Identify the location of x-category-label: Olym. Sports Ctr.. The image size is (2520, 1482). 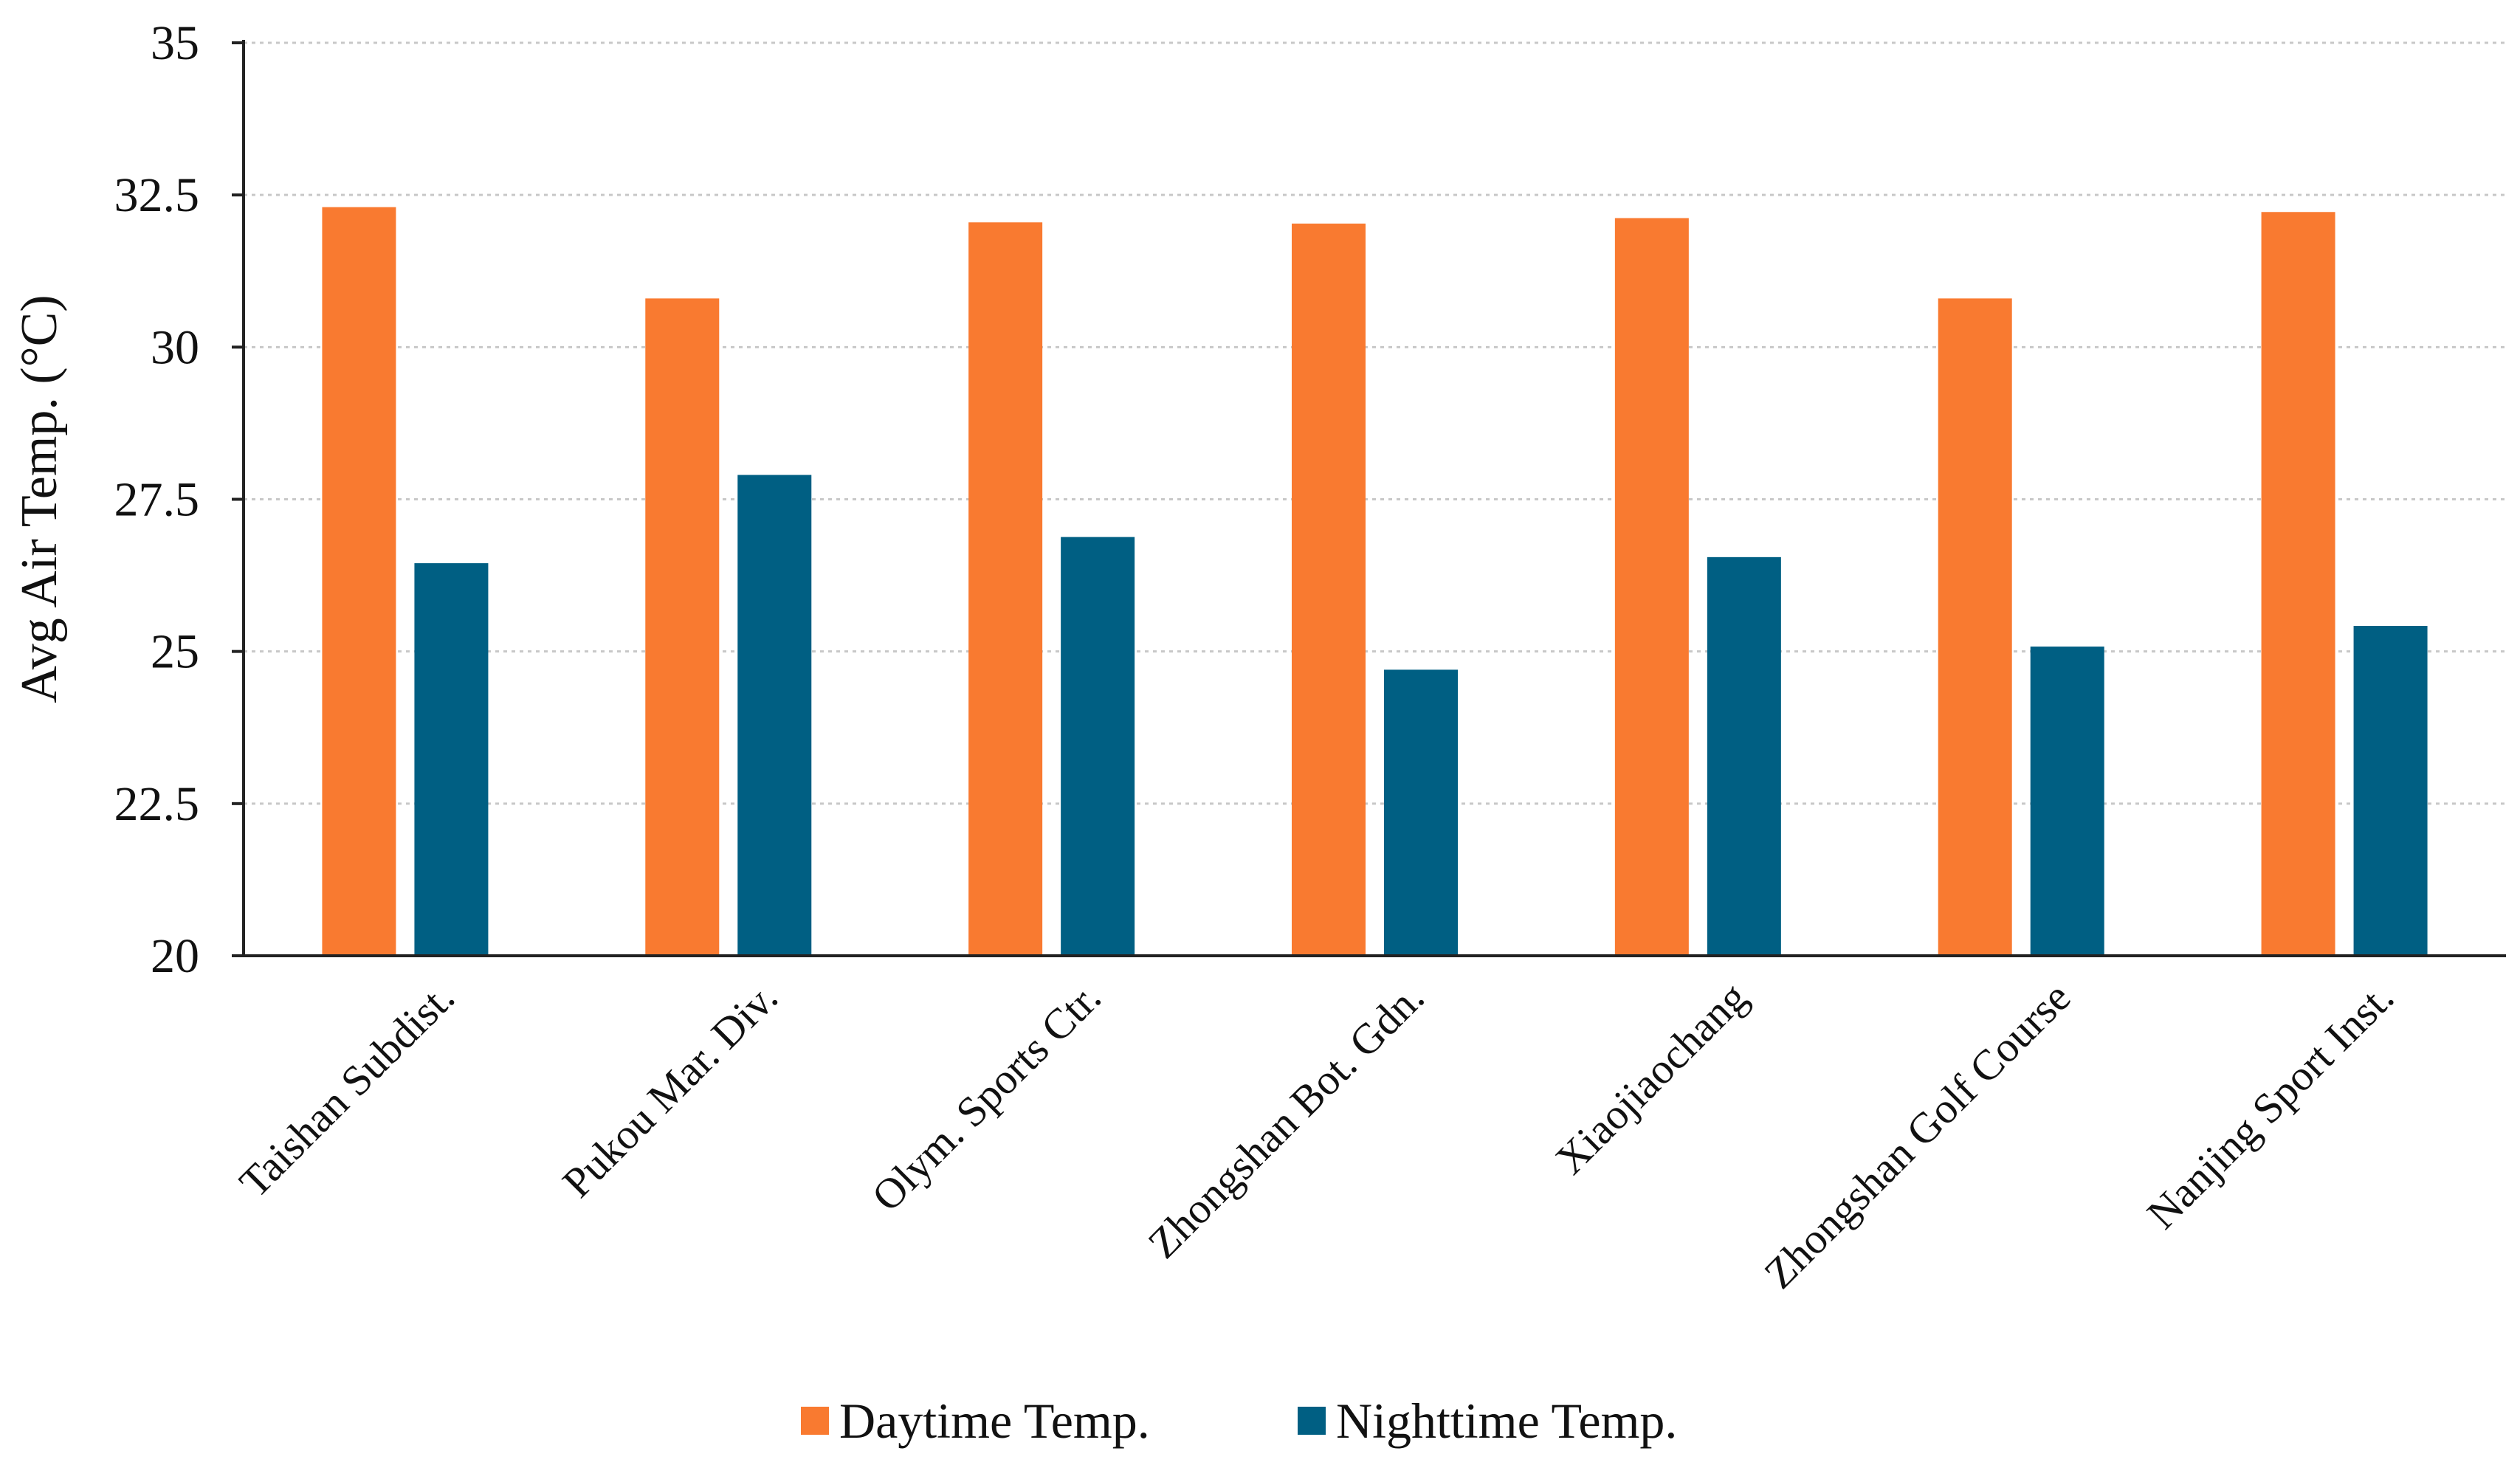
(986, 1096).